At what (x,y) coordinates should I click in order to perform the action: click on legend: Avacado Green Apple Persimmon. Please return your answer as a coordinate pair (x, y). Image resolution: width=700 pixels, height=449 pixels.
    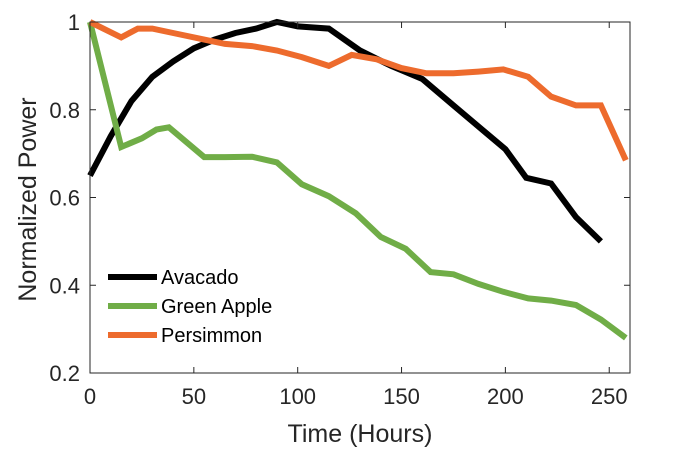
    Looking at the image, I should click on (190, 307).